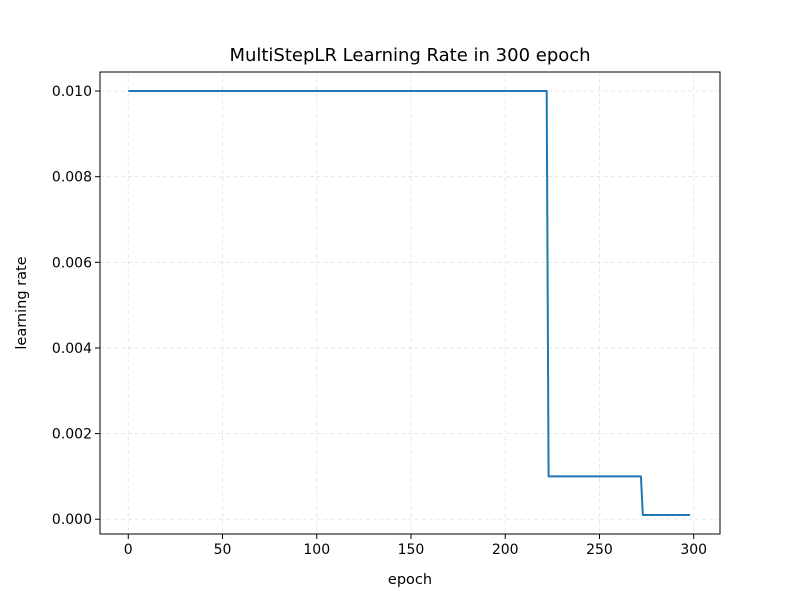  Describe the element at coordinates (72, 92) in the screenshot. I see `y-tick-label: 0.010` at that location.